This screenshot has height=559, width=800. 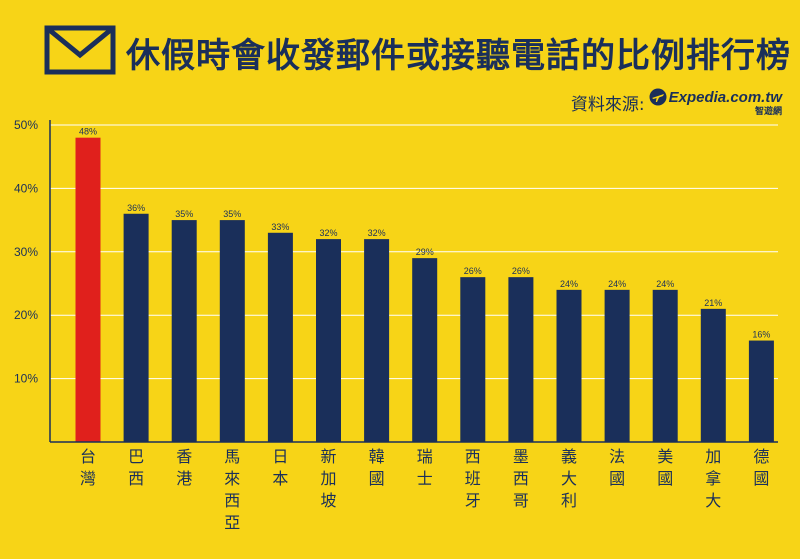 What do you see at coordinates (761, 335) in the screenshot?
I see `data-label: 16%` at bounding box center [761, 335].